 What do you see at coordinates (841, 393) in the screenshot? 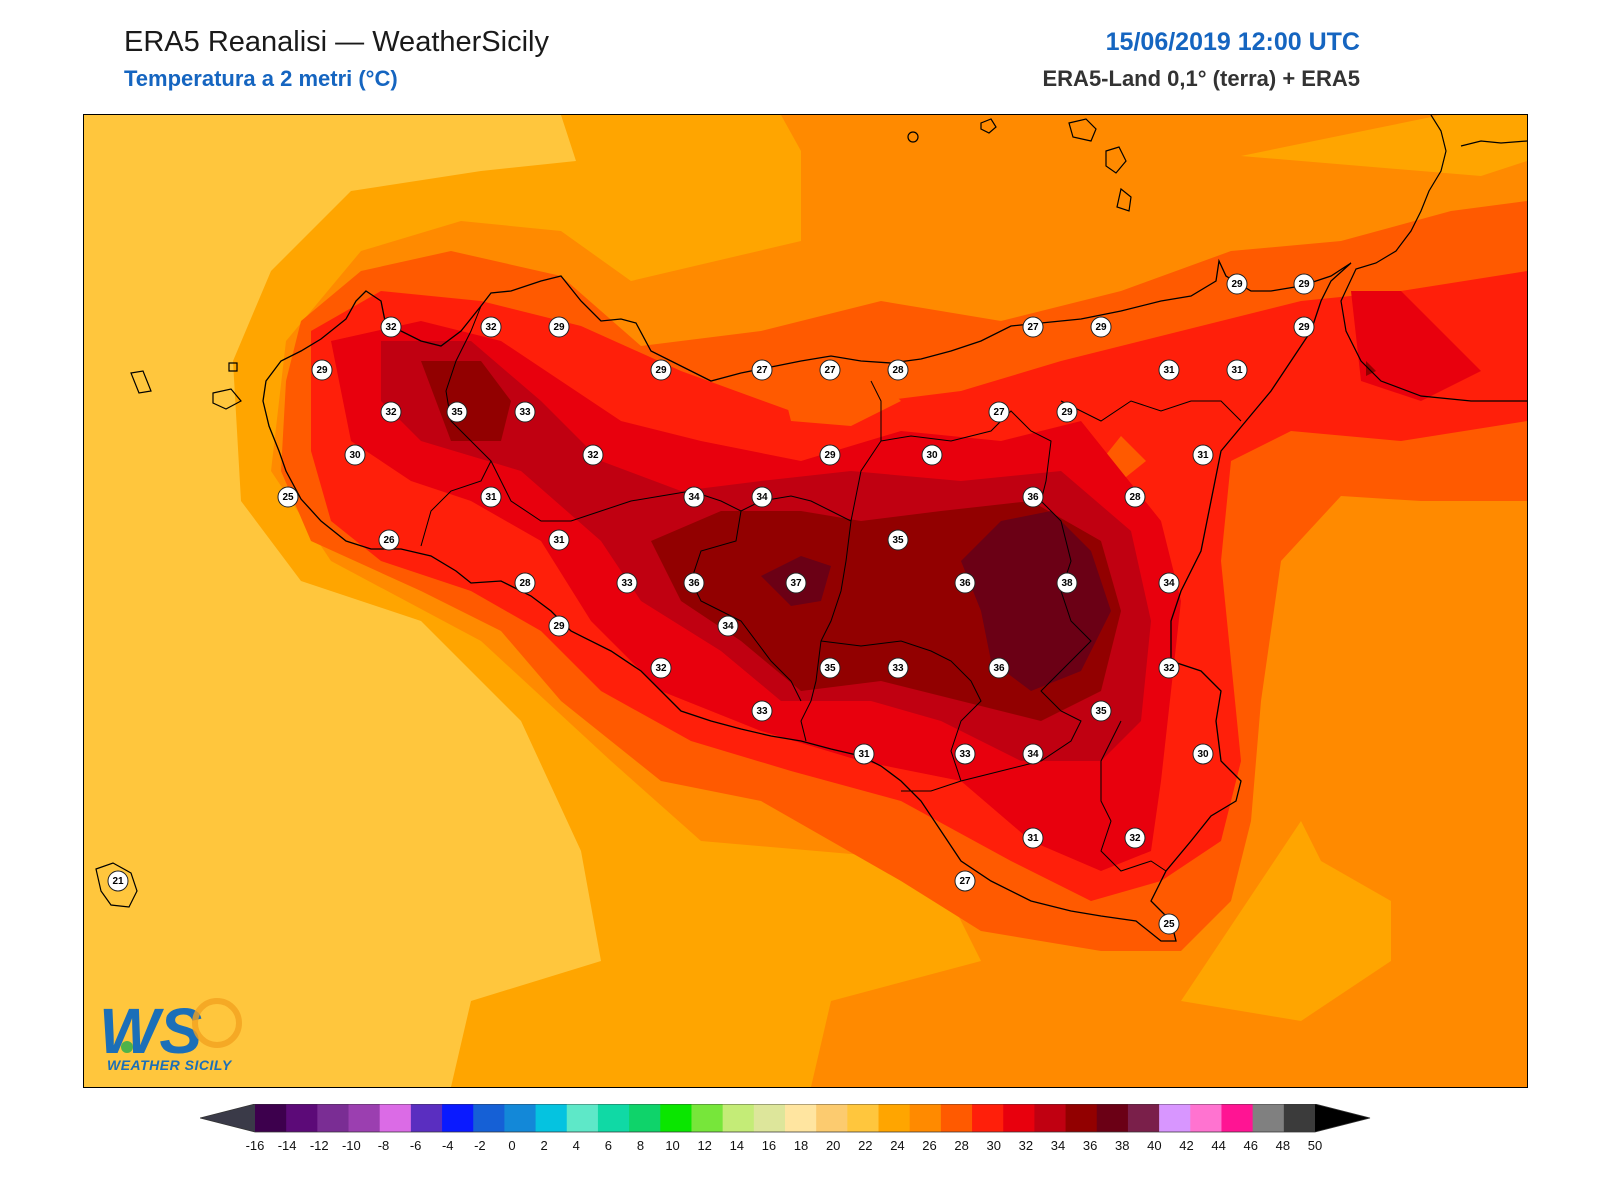
I see `field-28-30-n` at bounding box center [841, 393].